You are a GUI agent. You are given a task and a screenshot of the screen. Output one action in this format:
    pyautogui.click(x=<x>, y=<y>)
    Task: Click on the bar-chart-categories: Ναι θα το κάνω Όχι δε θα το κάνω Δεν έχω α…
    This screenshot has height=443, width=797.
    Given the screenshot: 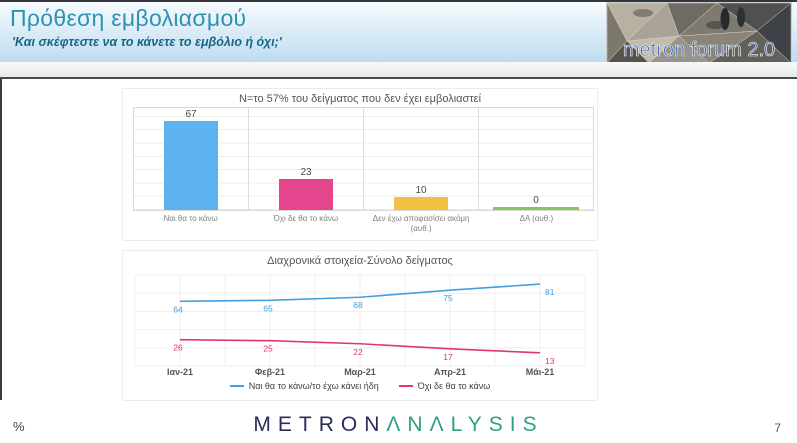 What is the action you would take?
    pyautogui.click(x=363, y=223)
    